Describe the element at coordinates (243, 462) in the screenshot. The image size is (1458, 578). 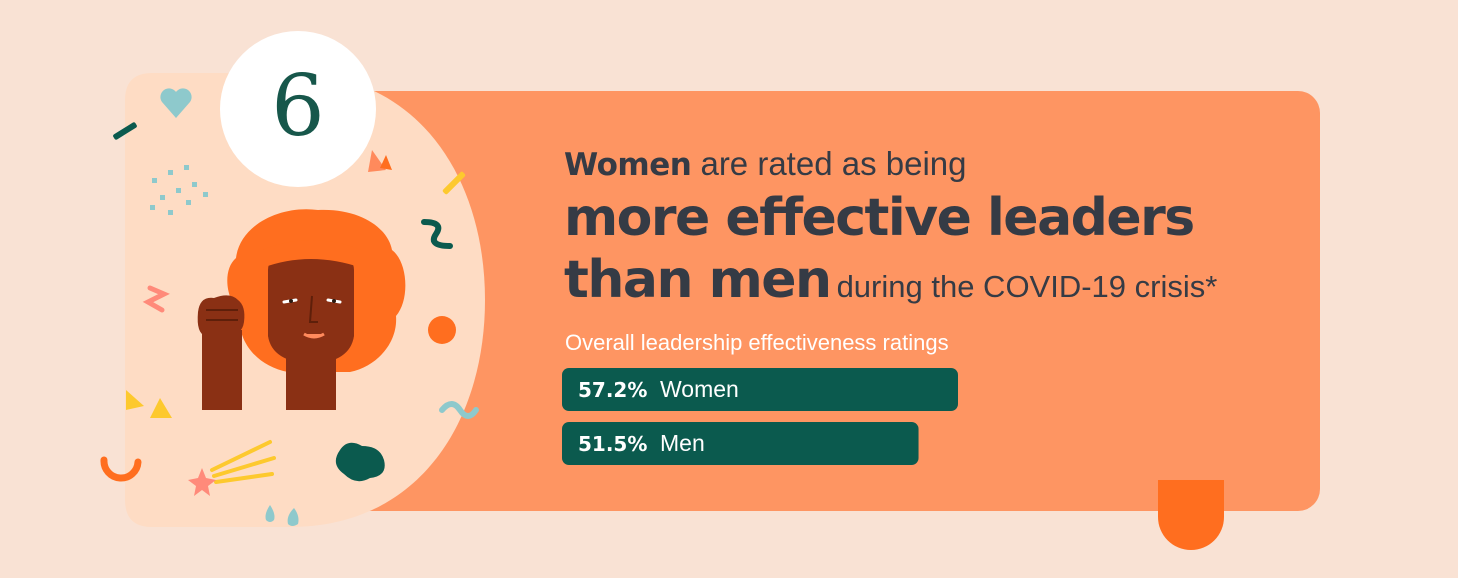
I see `shooting-star-icon` at that location.